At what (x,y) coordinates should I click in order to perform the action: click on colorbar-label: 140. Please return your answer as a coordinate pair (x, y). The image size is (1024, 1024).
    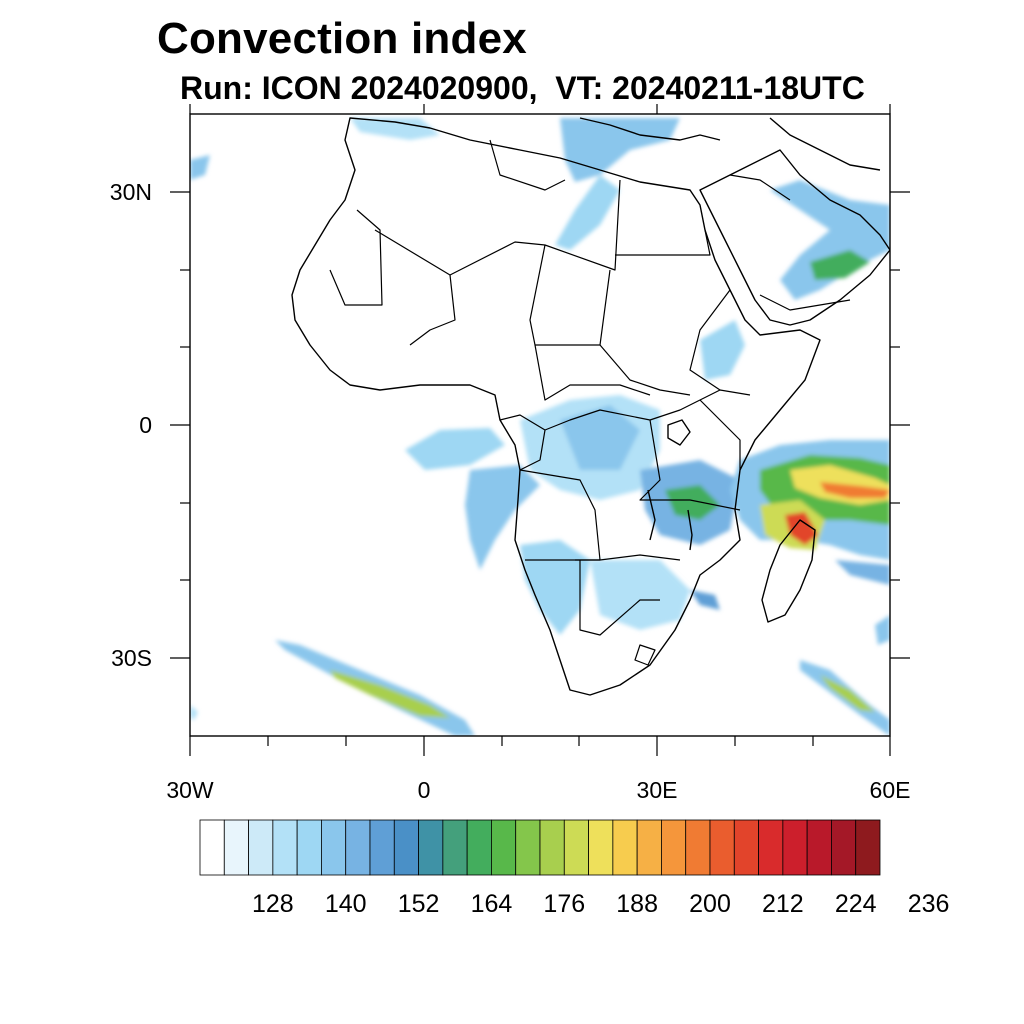
    Looking at the image, I should click on (346, 904).